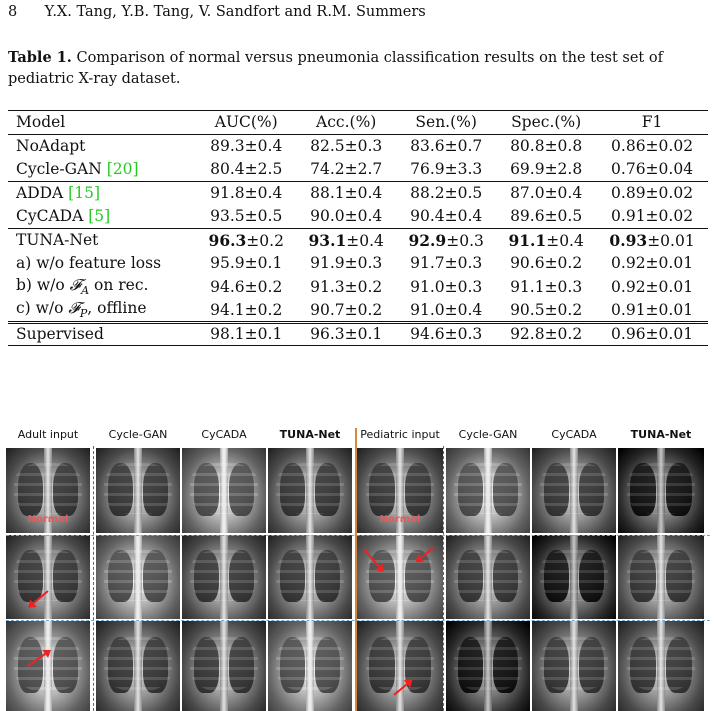 This screenshot has width=715, height=711. I want to click on acc-cell: 91.9±0.3, so click(346, 263).